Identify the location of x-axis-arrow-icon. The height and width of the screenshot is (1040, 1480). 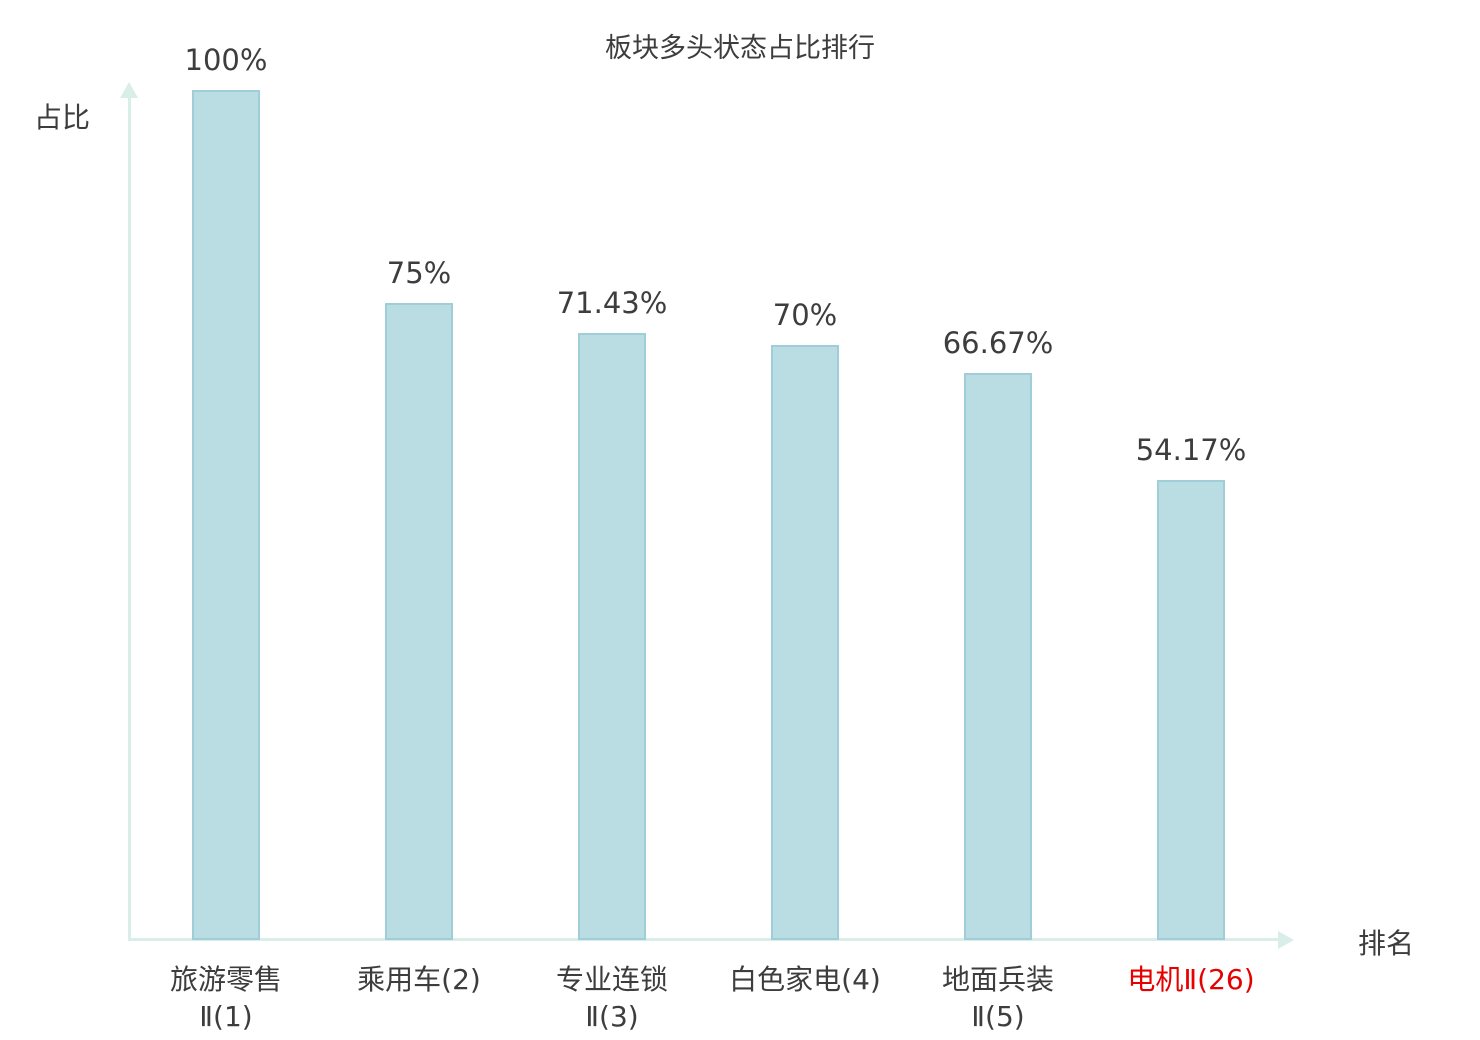
(1286, 939).